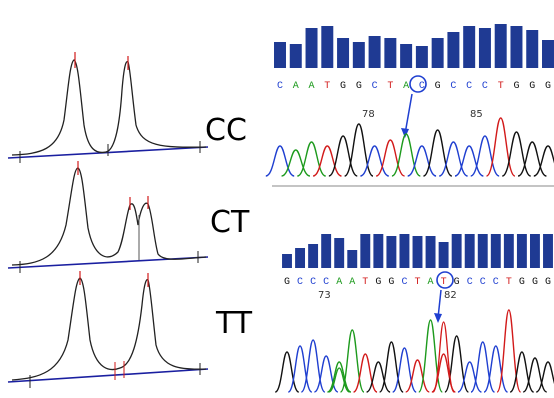 This screenshot has width=554, height=398. Describe the element at coordinates (226, 130) in the screenshot. I see `genotype-label-cc: CC` at that location.